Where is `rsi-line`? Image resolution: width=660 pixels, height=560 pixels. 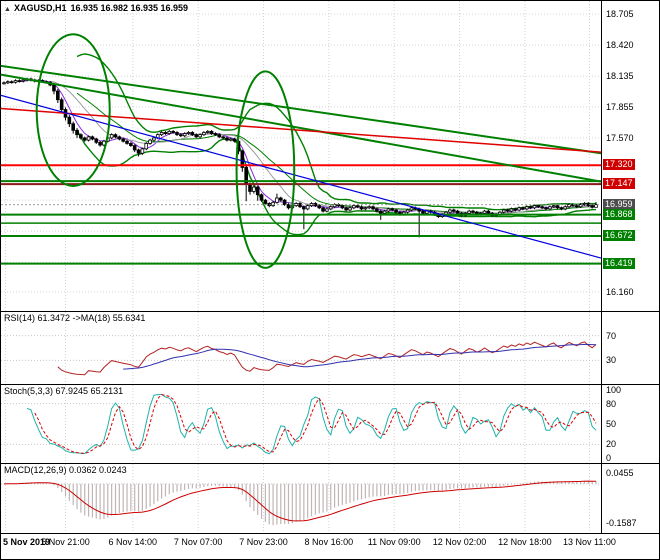
rsi-line is located at coordinates (327, 358).